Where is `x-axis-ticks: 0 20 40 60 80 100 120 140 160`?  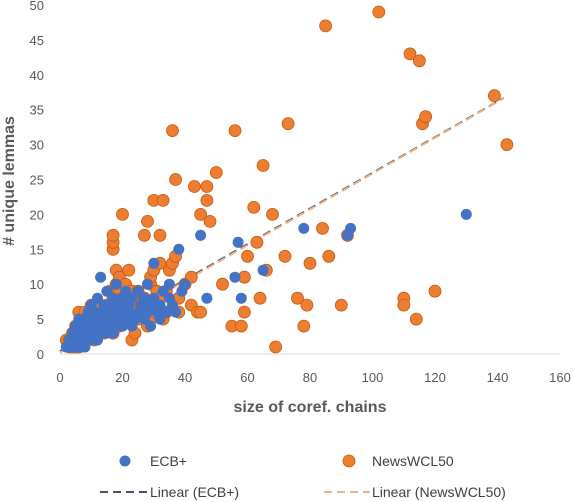
x-axis-ticks: 0 20 40 60 80 100 120 140 160 is located at coordinates (313, 377).